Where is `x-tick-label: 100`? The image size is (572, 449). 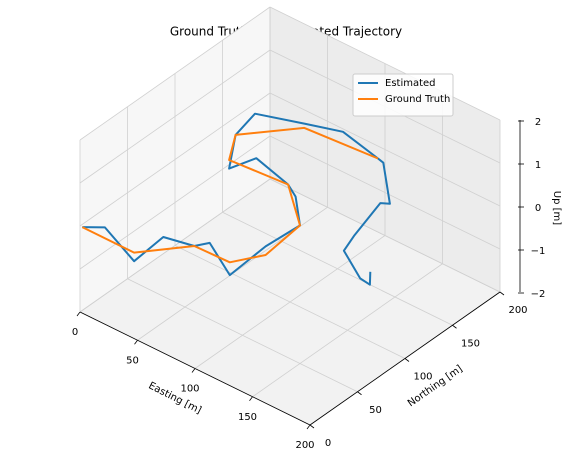 x-tick-label: 100 is located at coordinates (189, 389).